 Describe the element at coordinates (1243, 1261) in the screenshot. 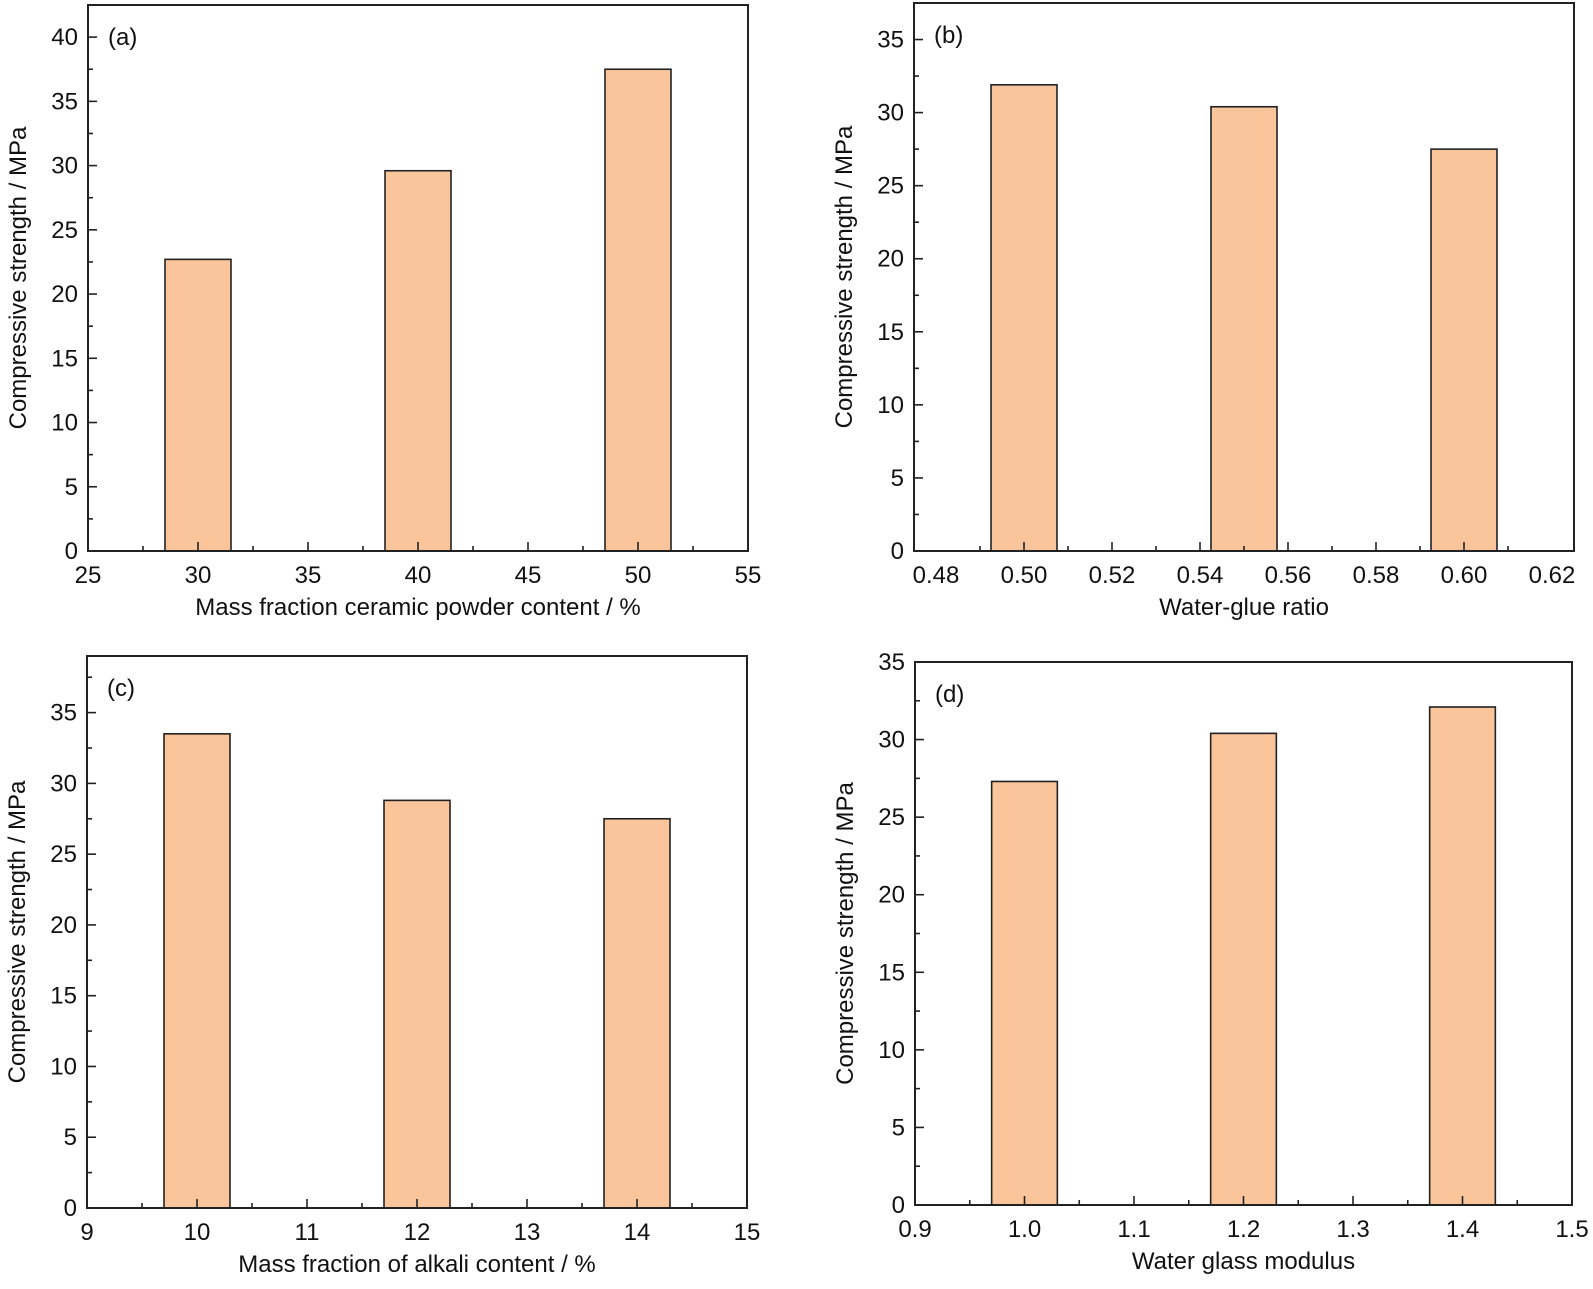

I see `x-axis-title: Water glass modulus` at that location.